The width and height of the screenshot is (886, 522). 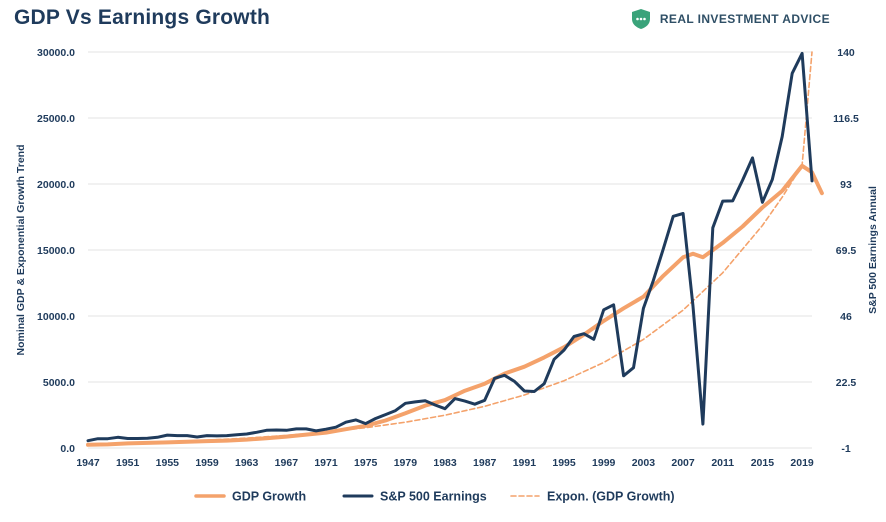 I want to click on y-left-tick-label: 15000.0, so click(x=56, y=251).